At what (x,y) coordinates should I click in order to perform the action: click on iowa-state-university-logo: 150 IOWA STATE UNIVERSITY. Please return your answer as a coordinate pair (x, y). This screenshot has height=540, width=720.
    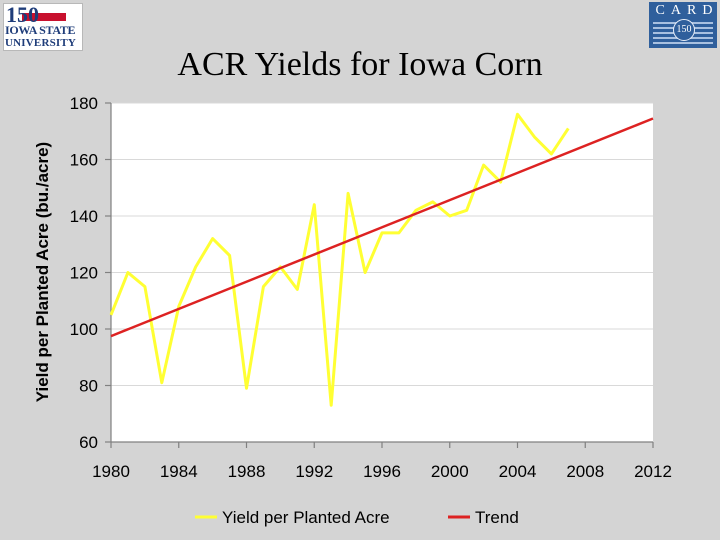
    Looking at the image, I should click on (43, 27).